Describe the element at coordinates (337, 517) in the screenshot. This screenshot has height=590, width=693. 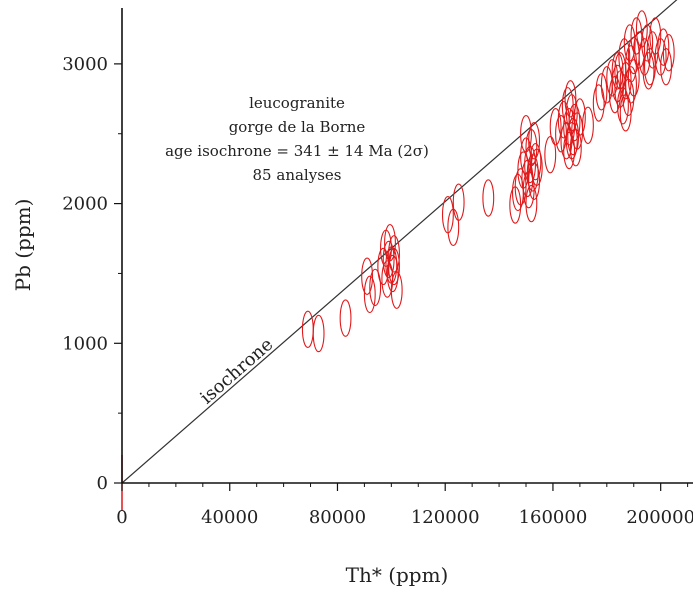
I see `x-tick-label: 80000` at that location.